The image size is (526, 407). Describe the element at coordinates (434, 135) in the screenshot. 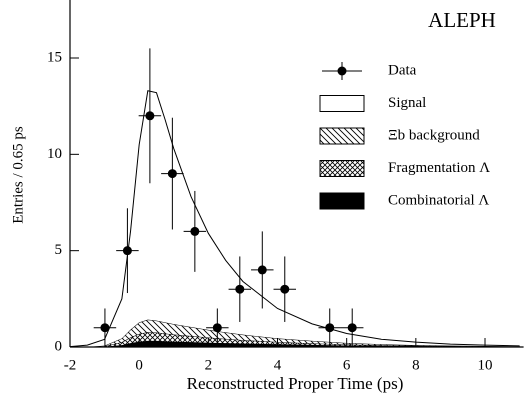

I see `legend-label: Ξb background` at that location.